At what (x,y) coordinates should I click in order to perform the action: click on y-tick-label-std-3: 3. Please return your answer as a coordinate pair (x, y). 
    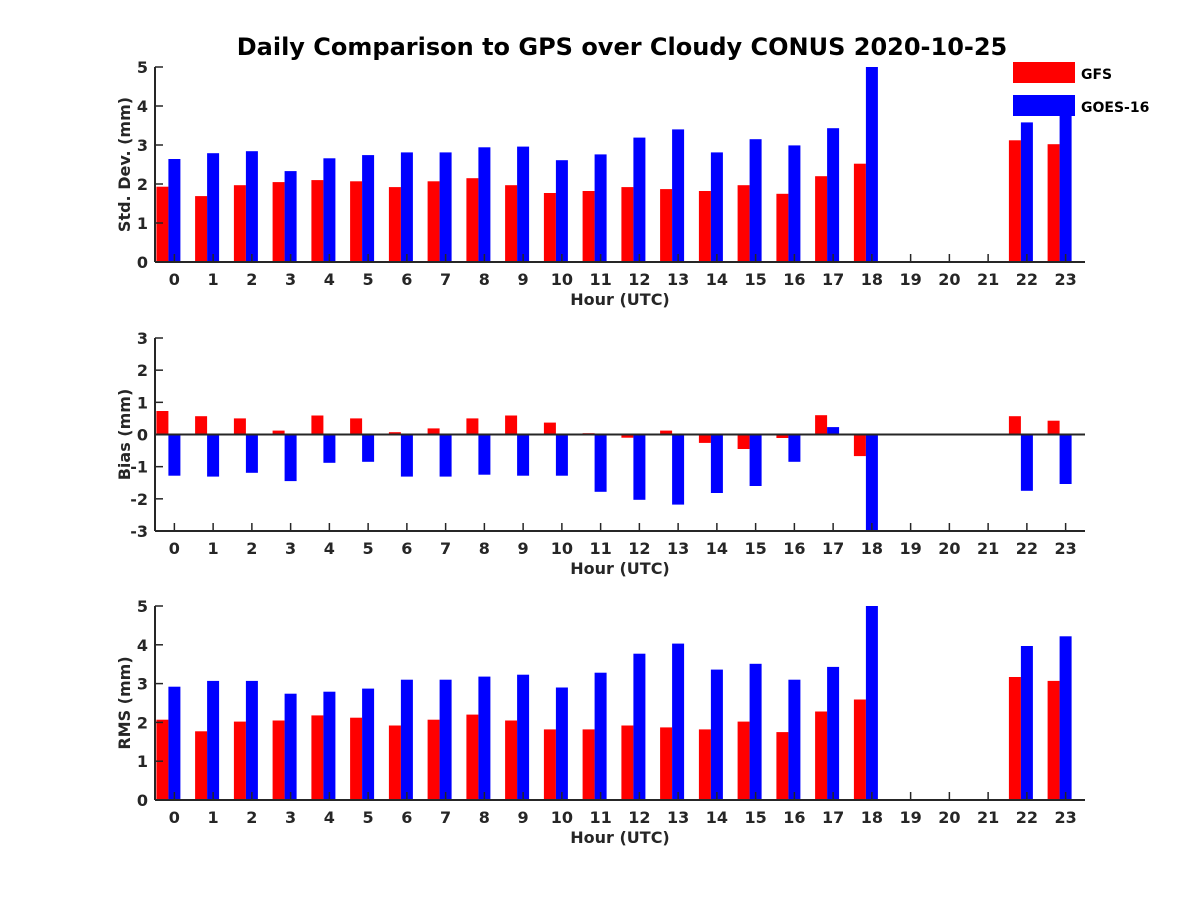
    Looking at the image, I should click on (142, 145).